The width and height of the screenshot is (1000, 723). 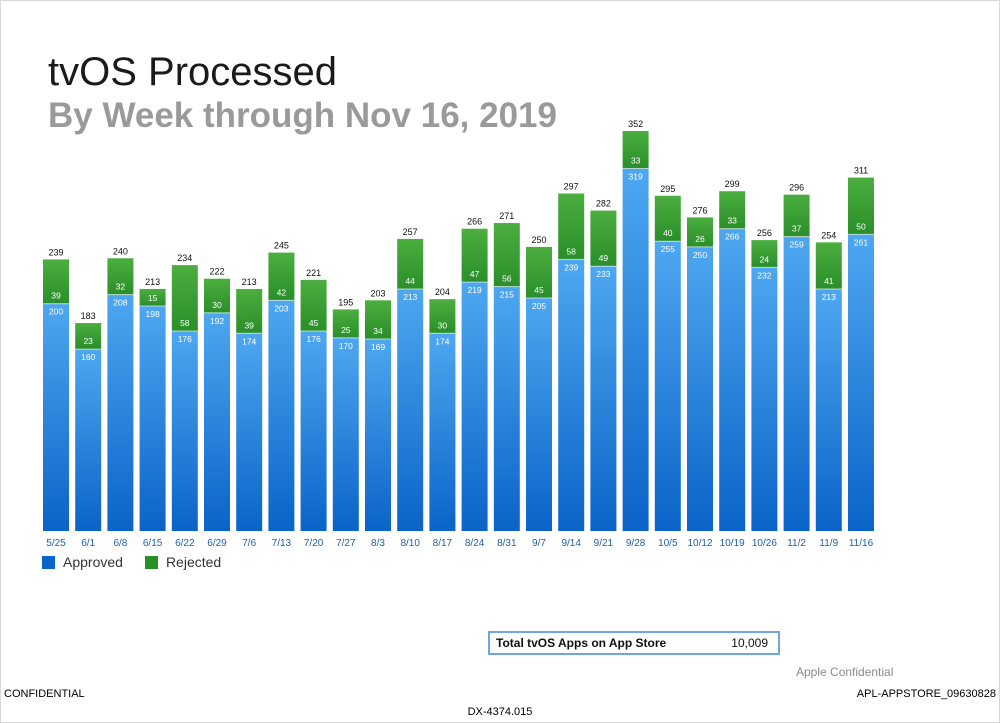 What do you see at coordinates (185, 323) in the screenshot?
I see `rejected-value-label: 58` at bounding box center [185, 323].